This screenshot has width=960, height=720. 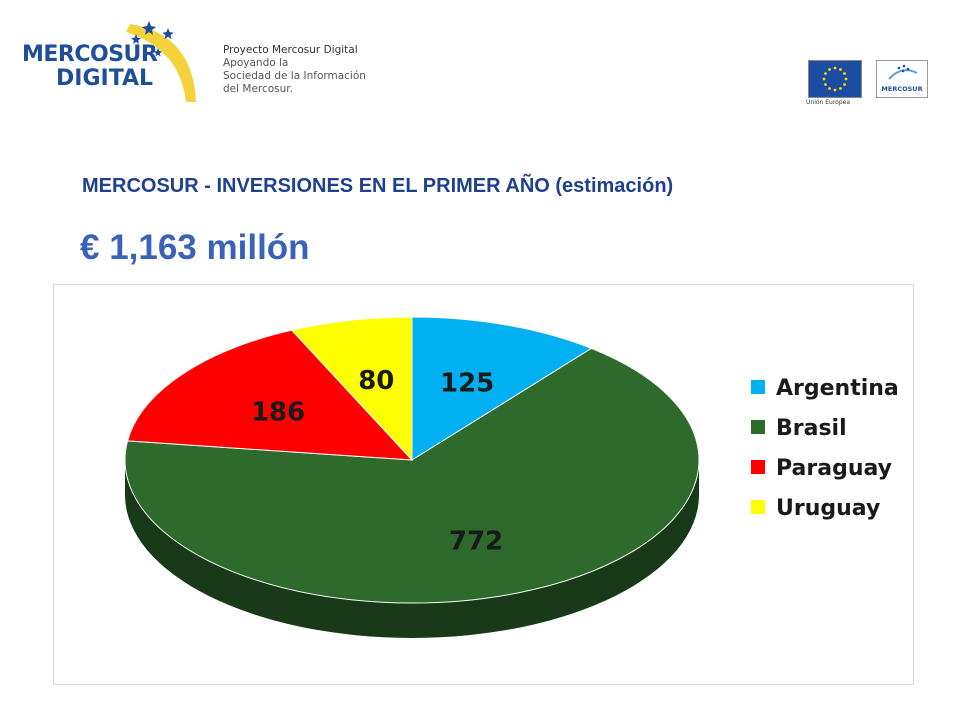 I want to click on mercosur-badge-text: MERCOSUR, so click(x=902, y=89).